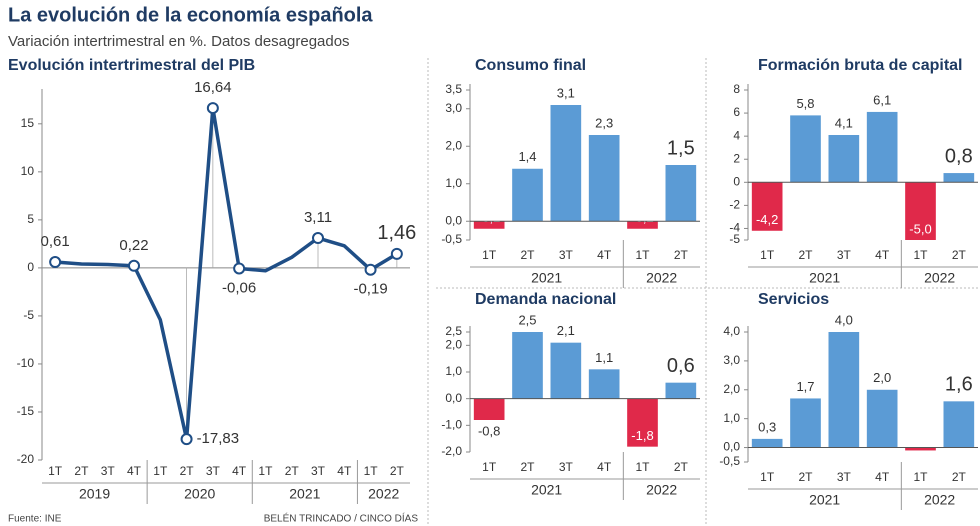 The width and height of the screenshot is (980, 526). I want to click on chart-title: Consumo final, so click(530, 65).